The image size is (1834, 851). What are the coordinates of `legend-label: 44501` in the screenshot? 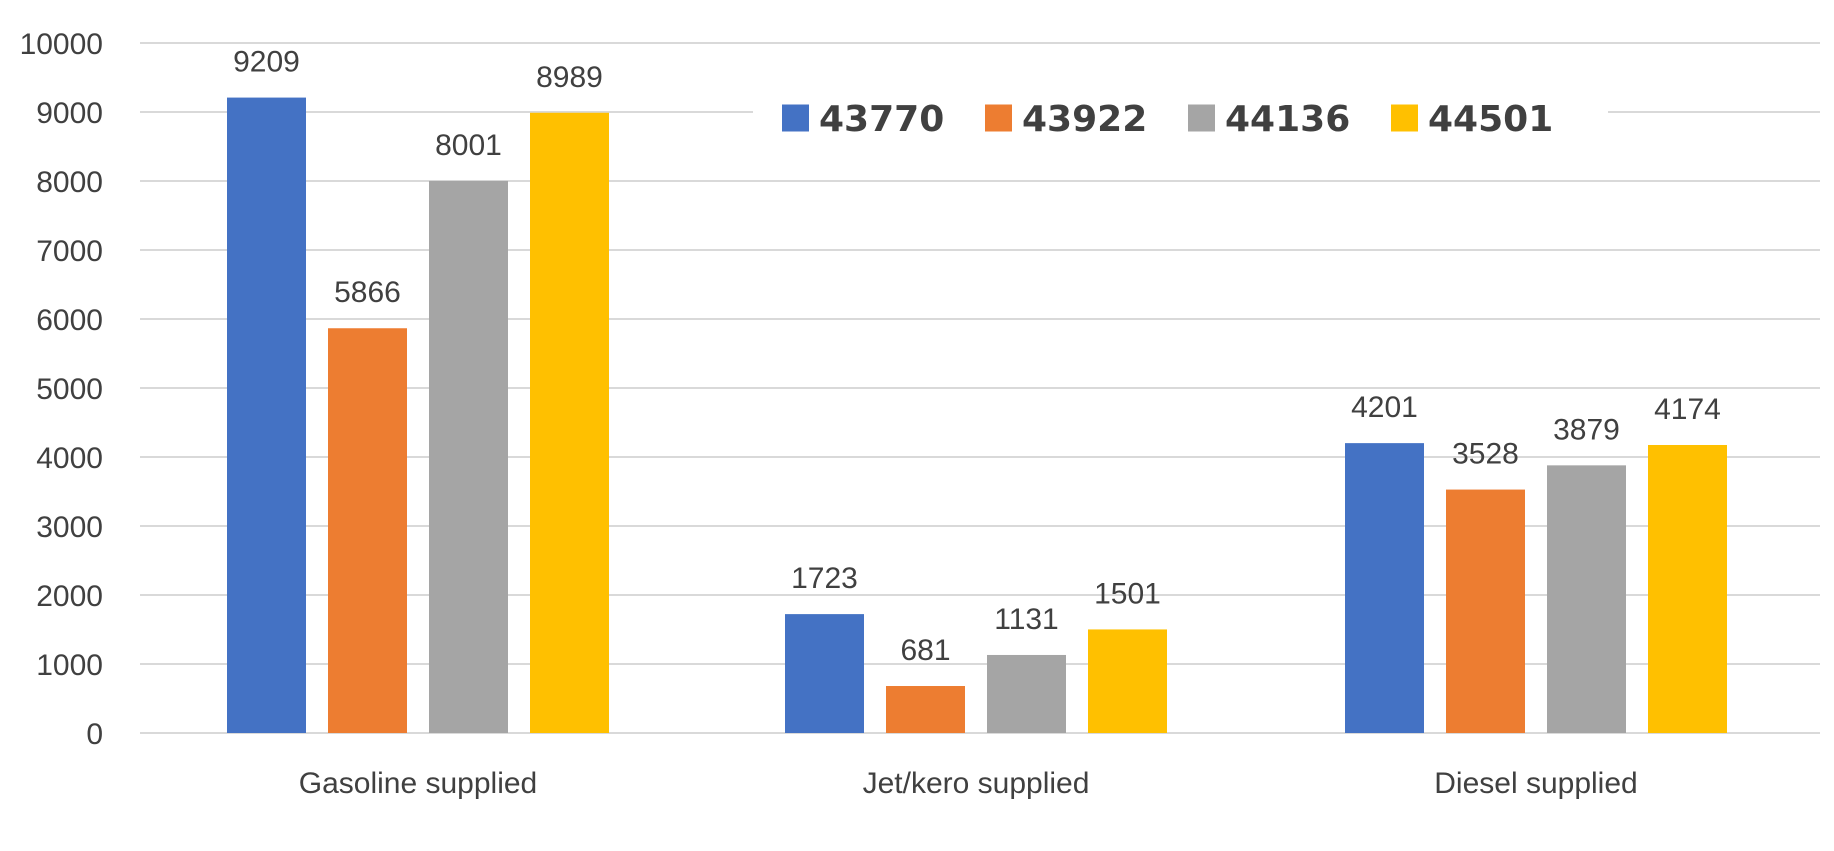 It's located at (1490, 119).